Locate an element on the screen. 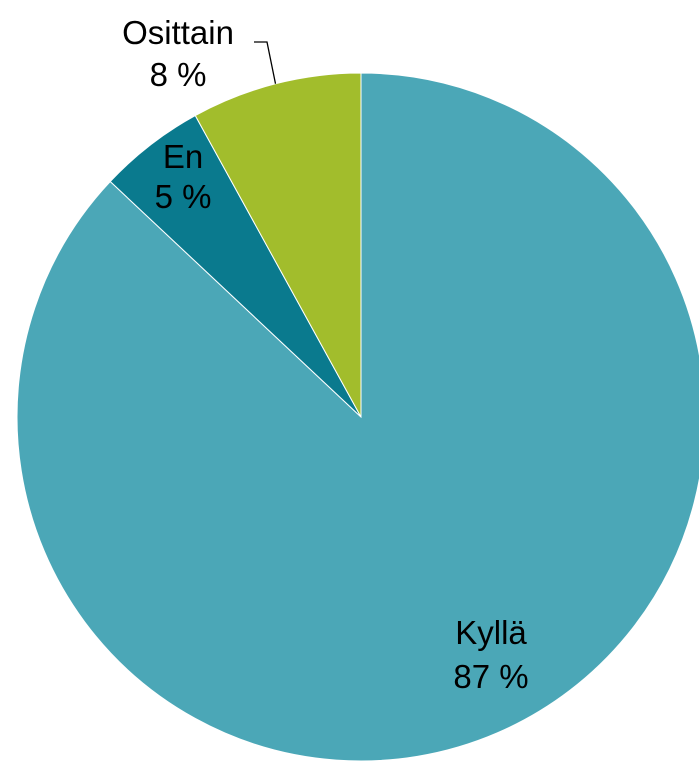  data-label-en: En 5 % is located at coordinates (183, 176).